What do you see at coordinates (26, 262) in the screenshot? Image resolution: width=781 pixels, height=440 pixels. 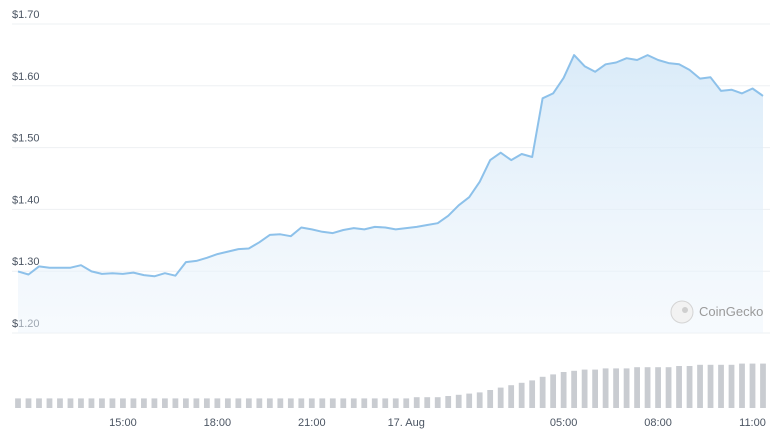 I see `y-tick-label: $1.30` at bounding box center [26, 262].